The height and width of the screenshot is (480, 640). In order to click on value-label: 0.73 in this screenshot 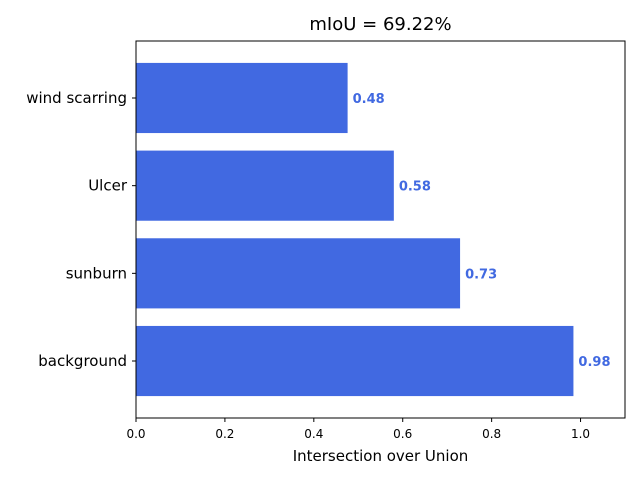, I will do `click(481, 274)`.